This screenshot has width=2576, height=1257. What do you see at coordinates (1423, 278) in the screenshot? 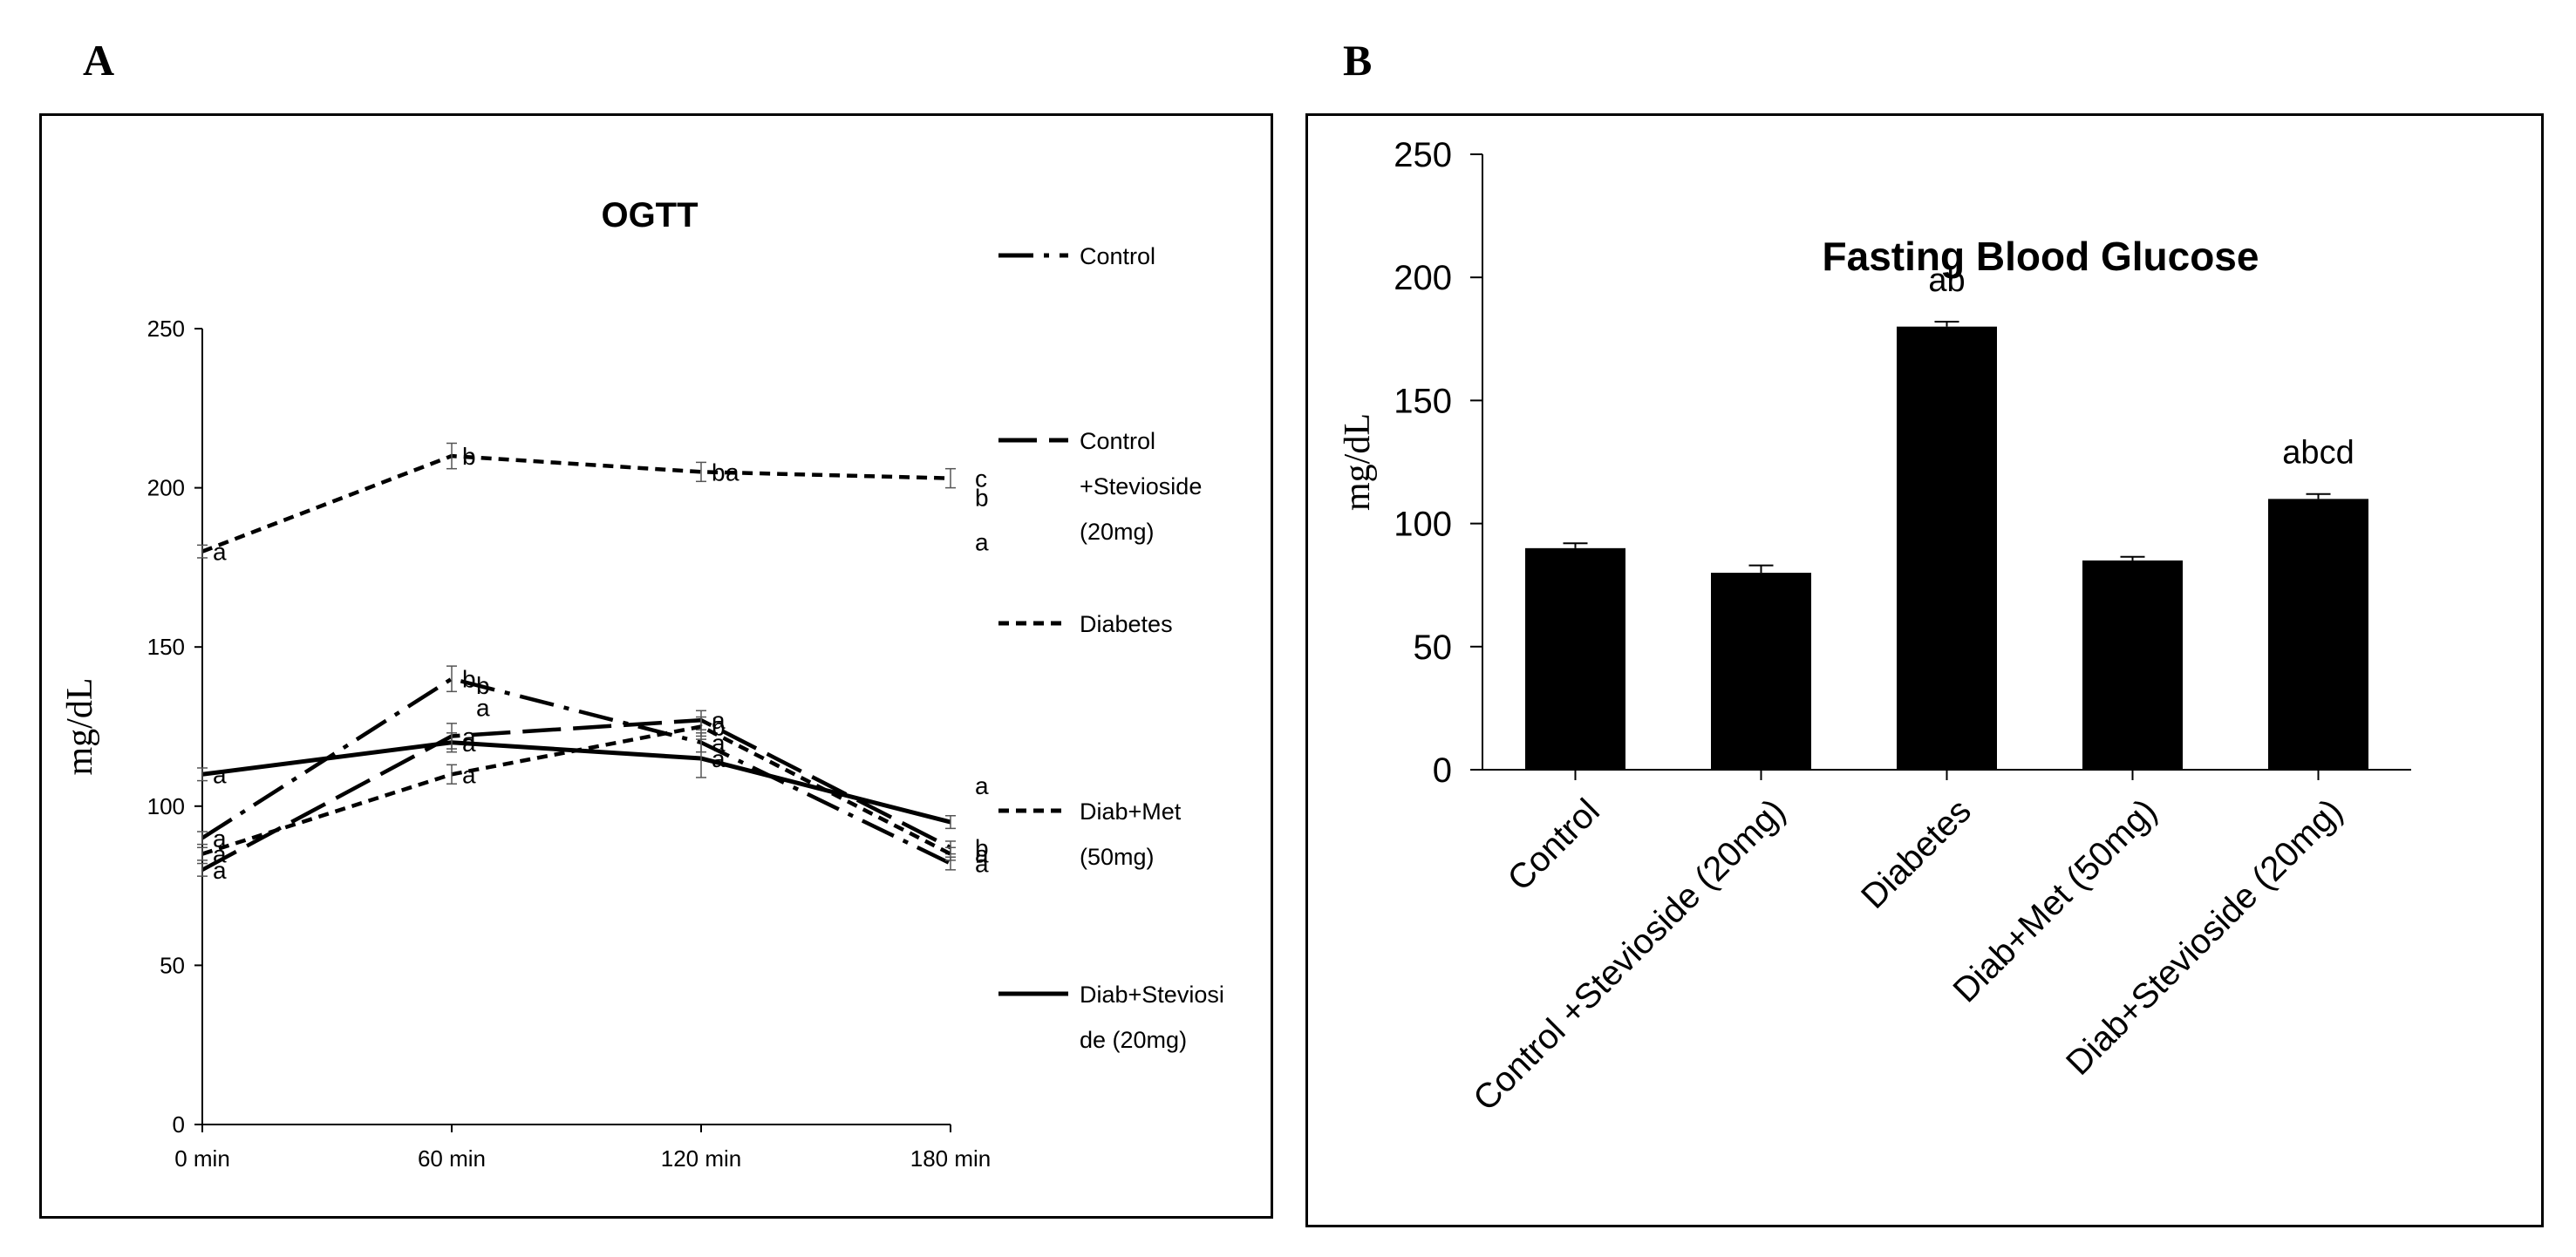
I see `chart-b-y-tick-label: 200` at bounding box center [1423, 278].